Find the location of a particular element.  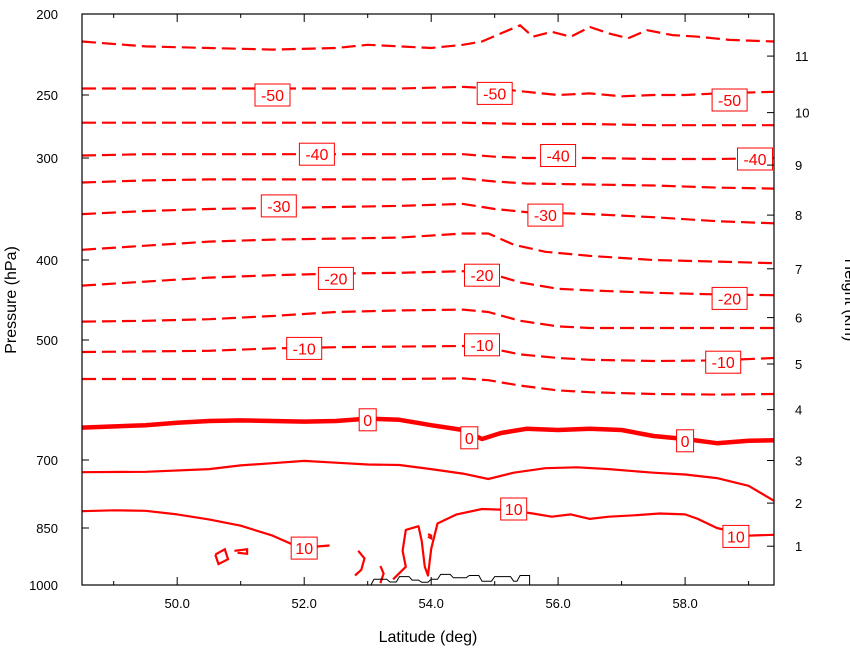

contour-label-text-2: -50 is located at coordinates (729, 101).